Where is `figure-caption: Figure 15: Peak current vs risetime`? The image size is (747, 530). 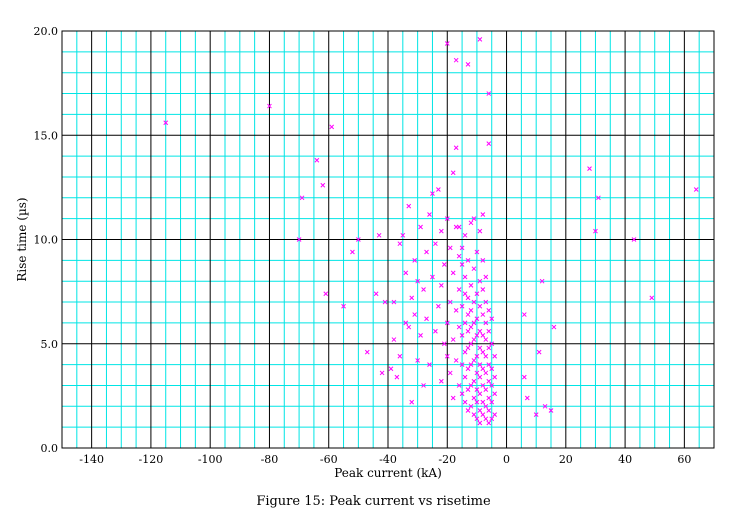
figure-caption: Figure 15: Peak current vs risetime is located at coordinates (373, 501).